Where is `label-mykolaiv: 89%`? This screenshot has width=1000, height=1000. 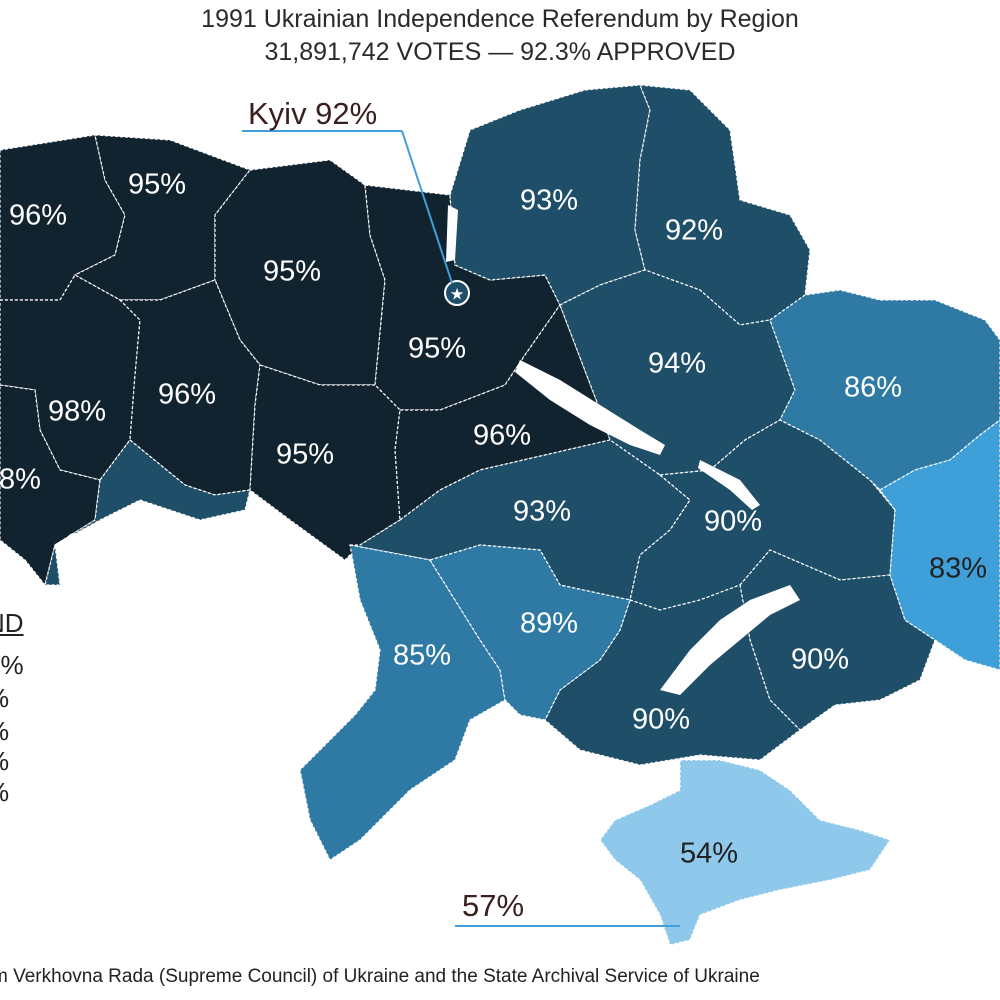
label-mykolaiv: 89% is located at coordinates (549, 624).